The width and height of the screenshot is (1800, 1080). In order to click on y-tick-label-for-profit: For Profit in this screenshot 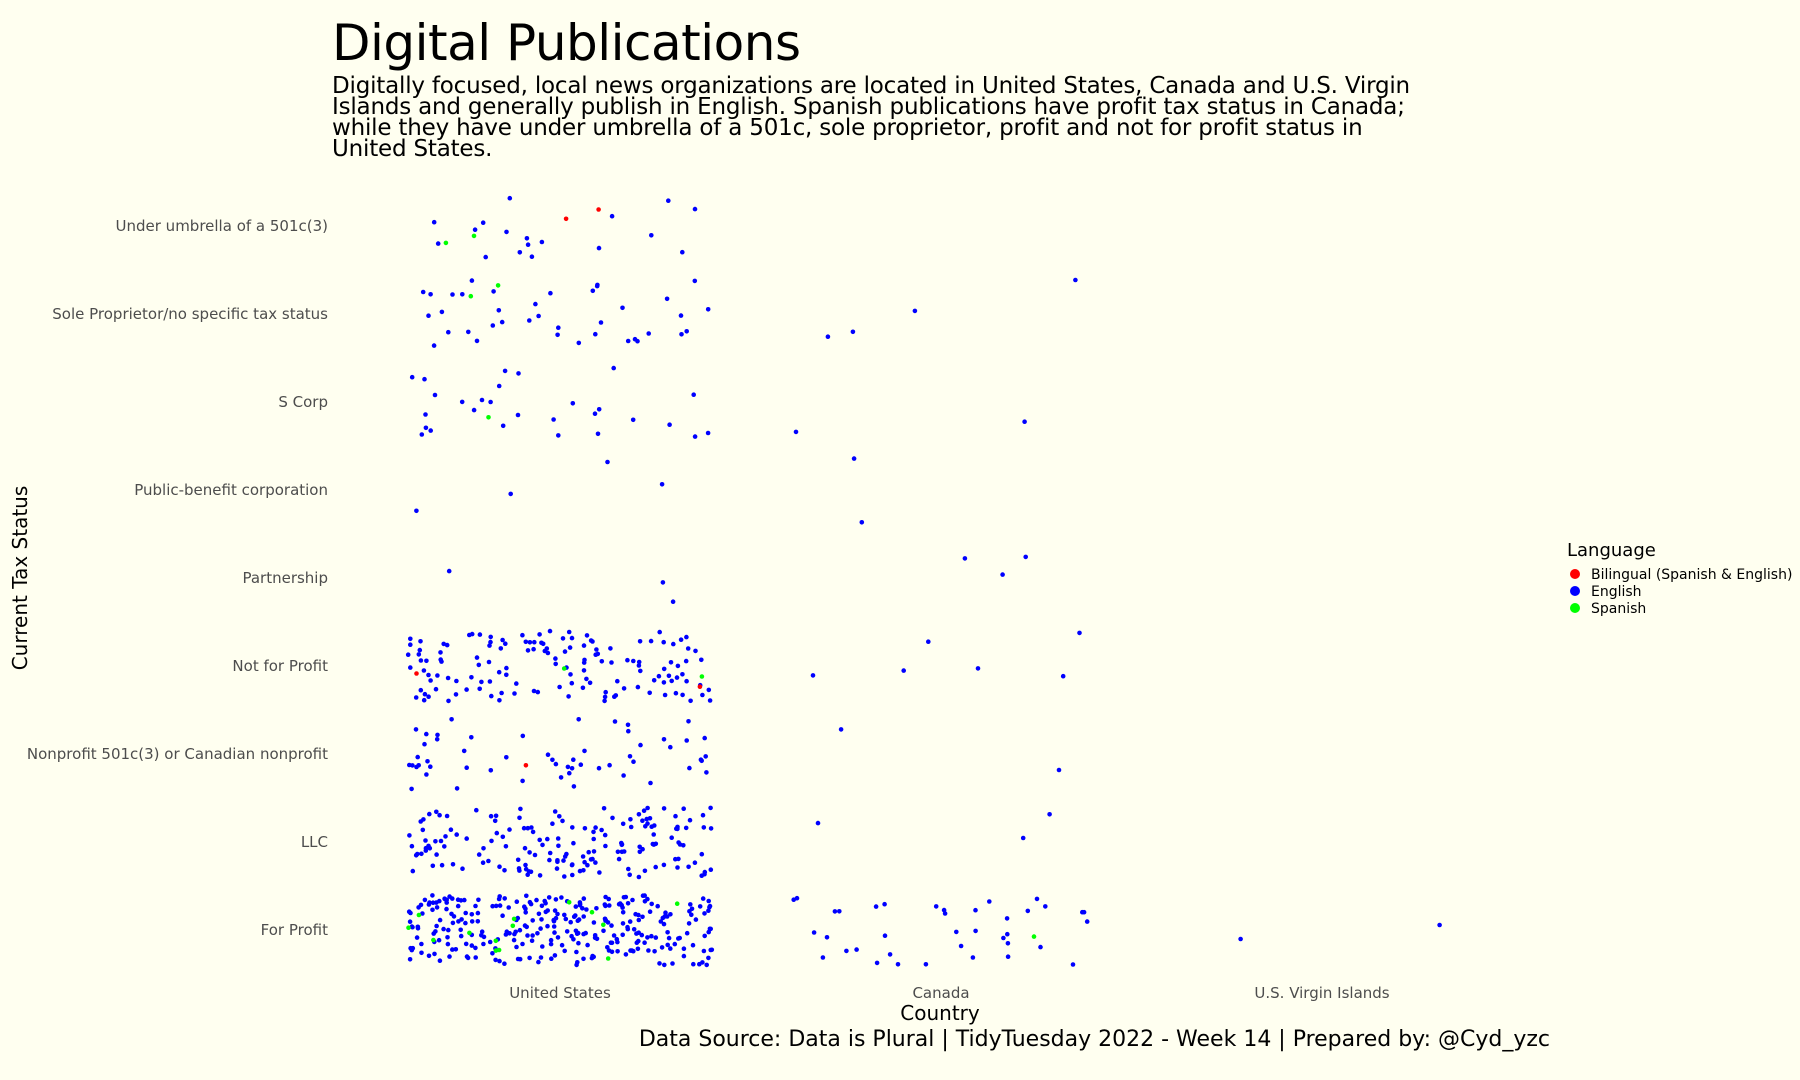, I will do `click(294, 930)`.